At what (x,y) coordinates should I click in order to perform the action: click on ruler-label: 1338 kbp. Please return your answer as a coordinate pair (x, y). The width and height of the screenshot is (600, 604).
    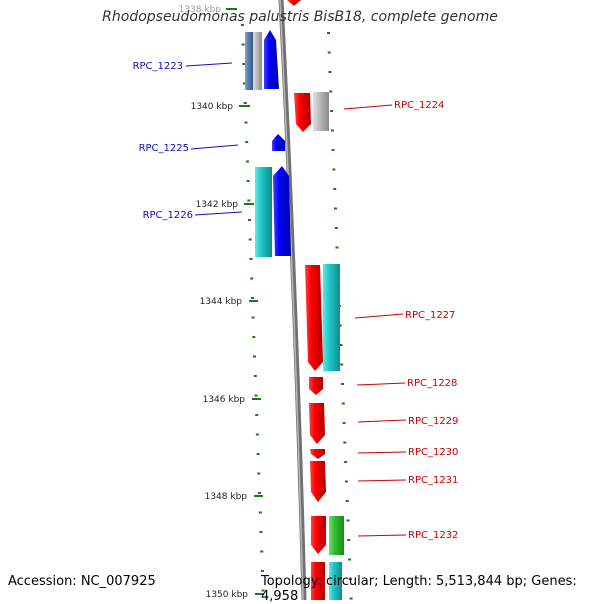
    Looking at the image, I should click on (200, 10).